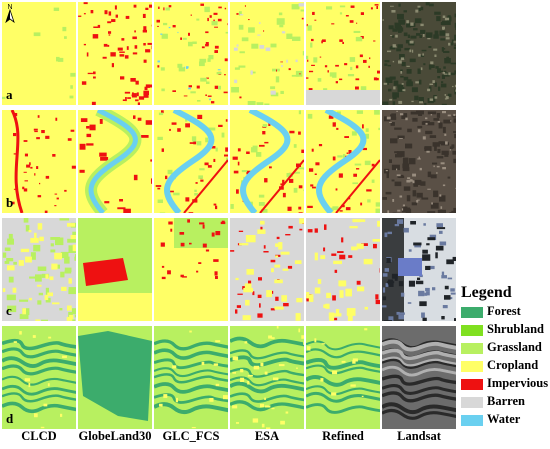 This screenshot has height=449, width=550. Describe the element at coordinates (115, 377) in the screenshot. I see `map-d-globeland30` at that location.